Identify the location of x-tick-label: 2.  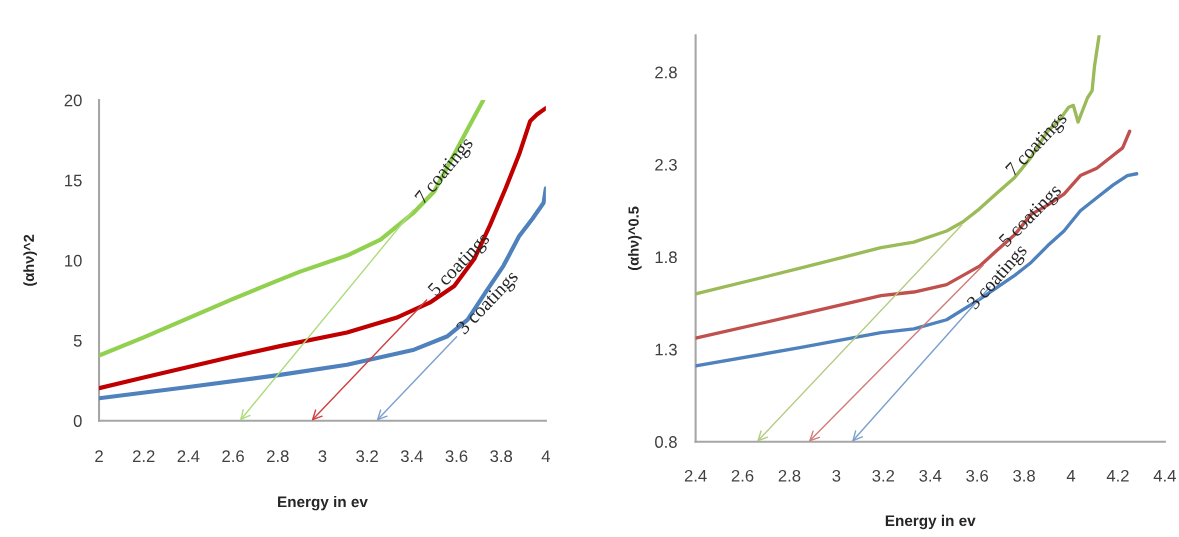
(99, 456).